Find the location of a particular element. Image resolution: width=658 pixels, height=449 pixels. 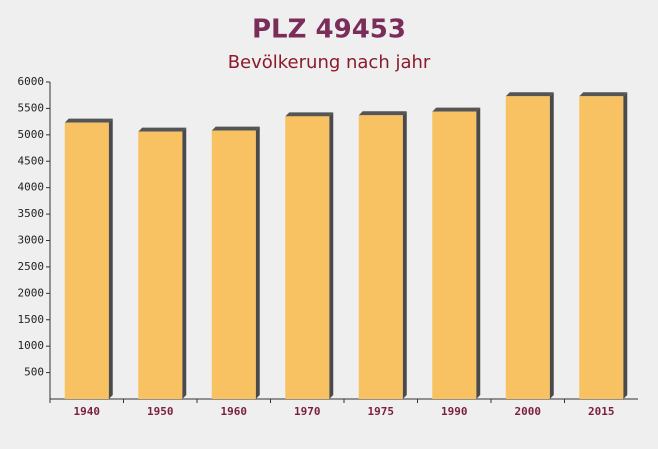

x-tick-label: 1975 is located at coordinates (381, 411).